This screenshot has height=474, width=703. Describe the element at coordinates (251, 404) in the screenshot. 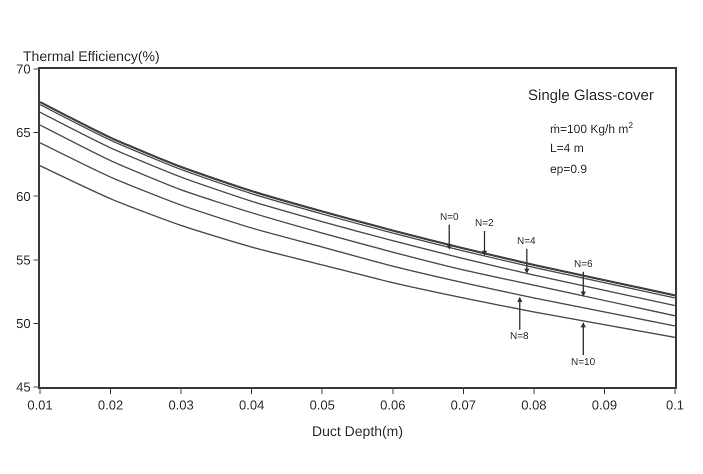

I see `x-tick-label: 0.04` at that location.